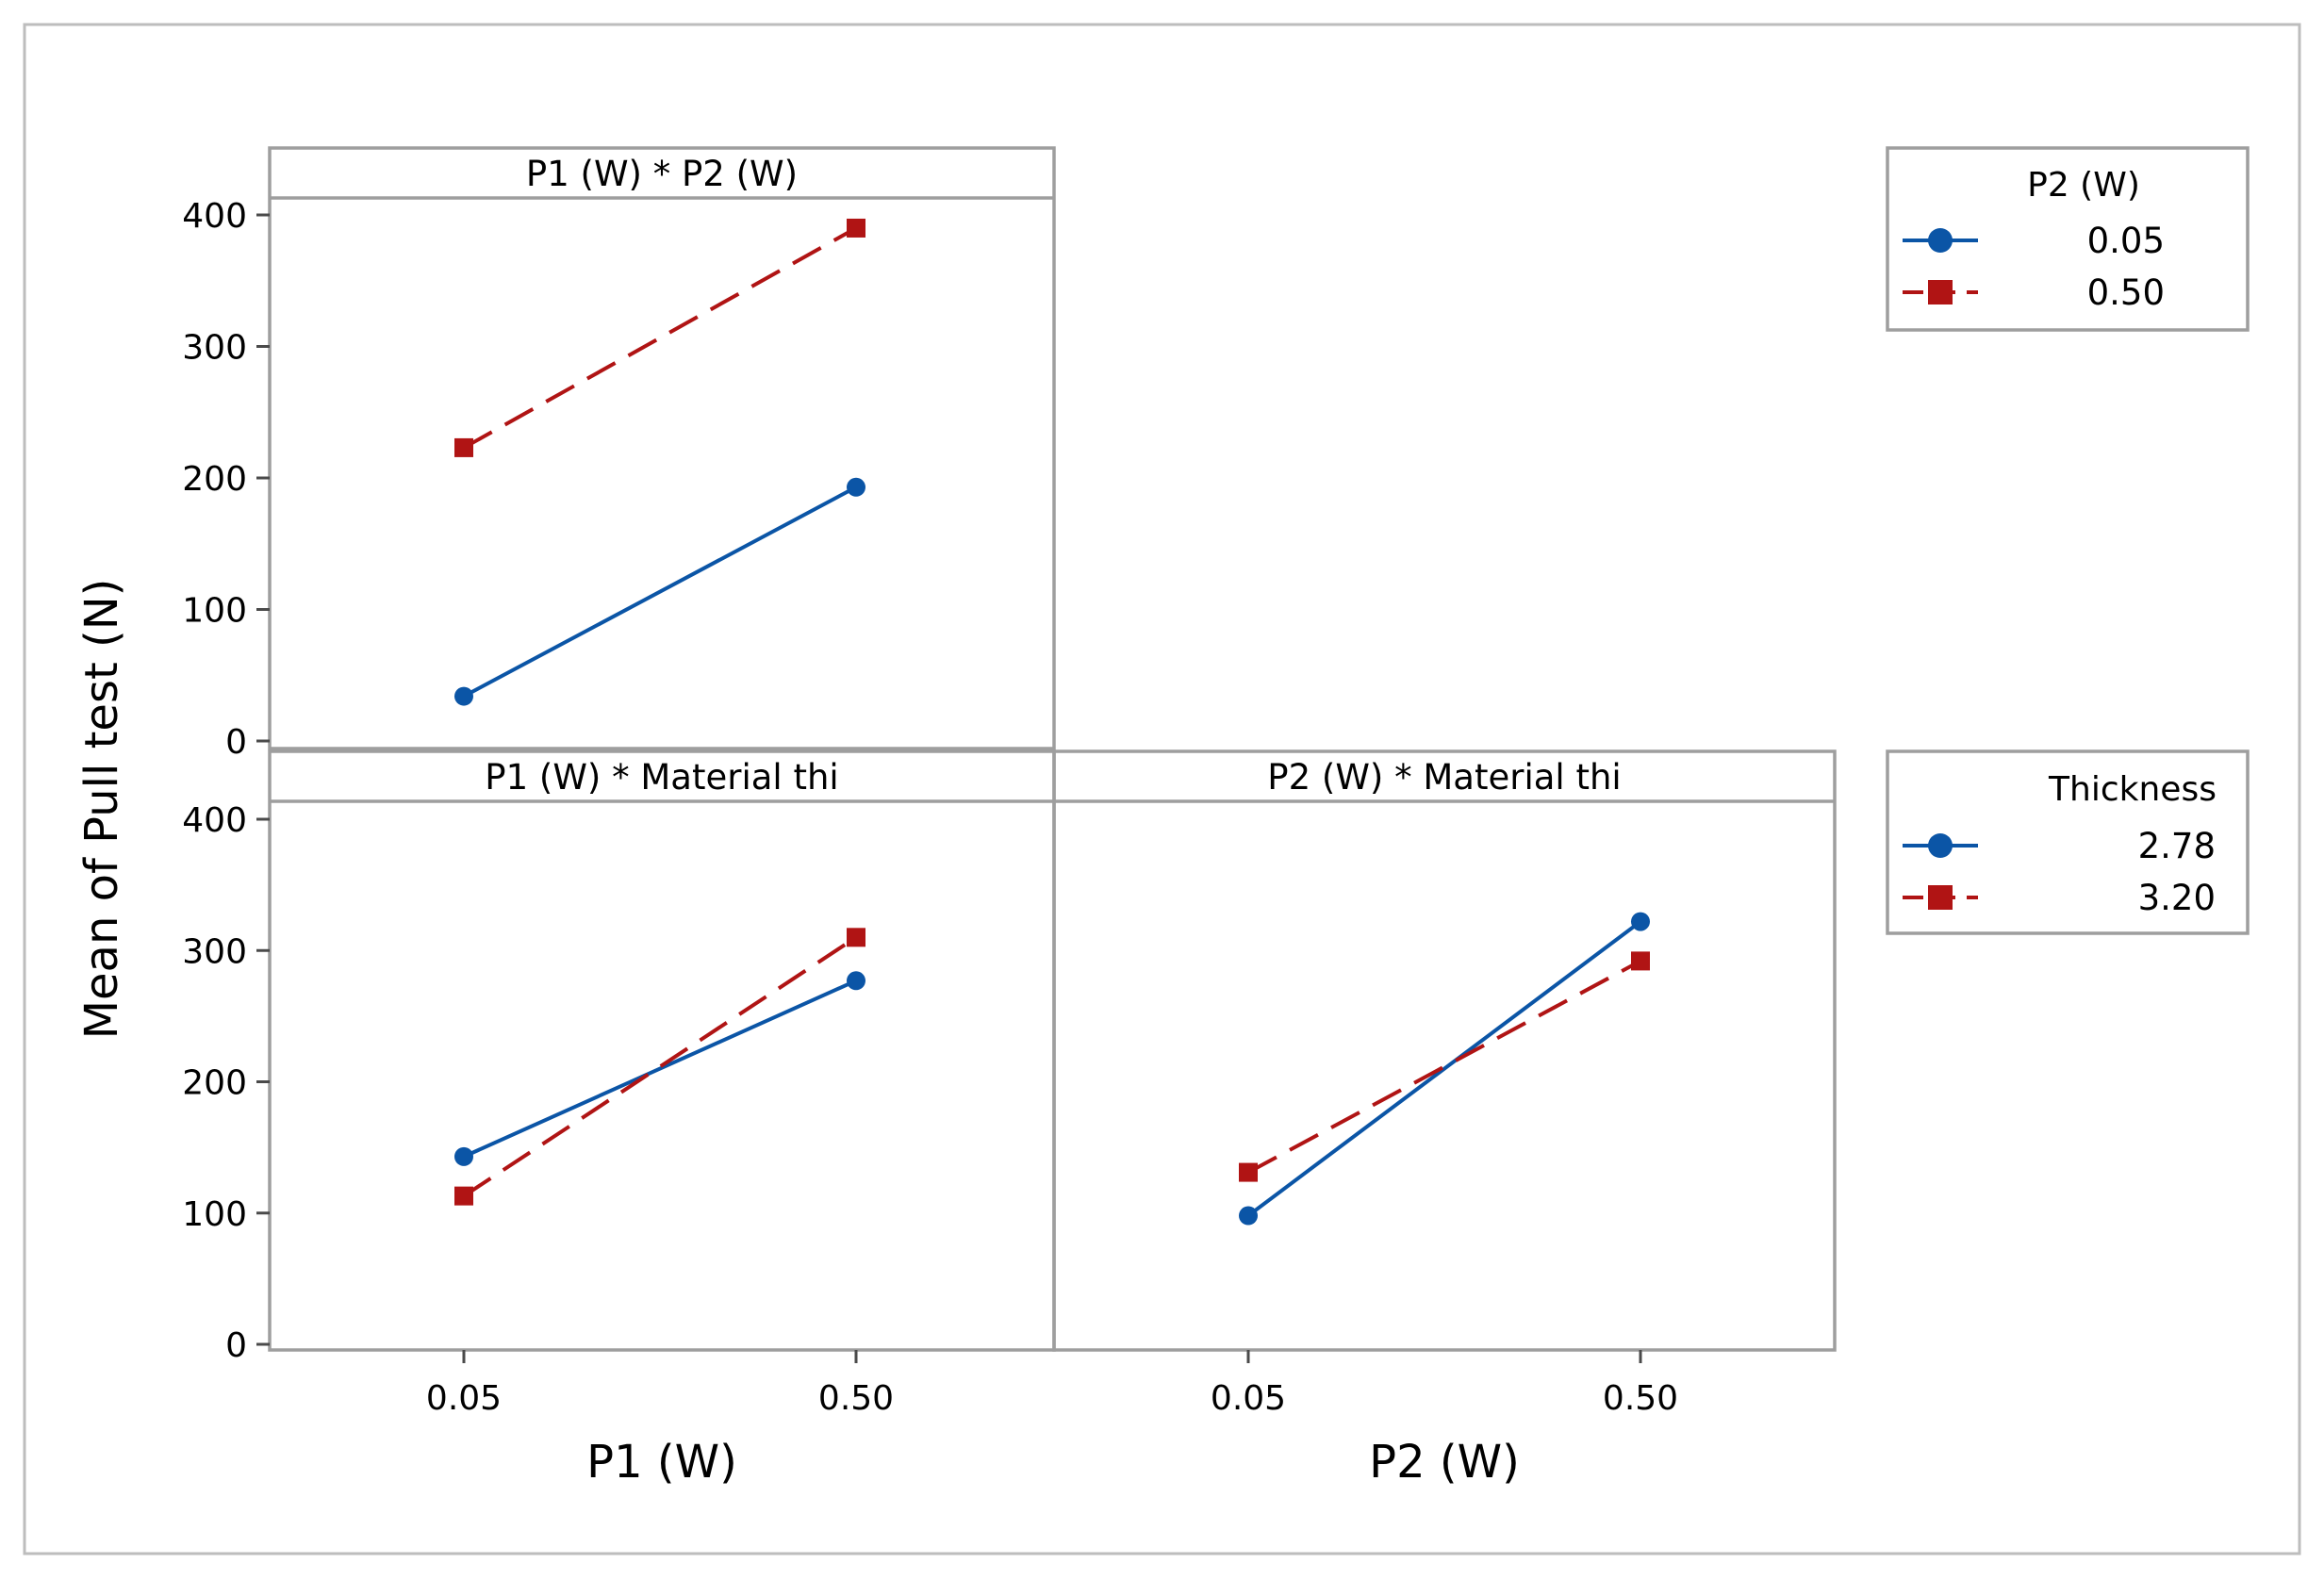 The height and width of the screenshot is (1580, 2324). I want to click on legend-entry-3.20: 3.20, so click(2177, 898).